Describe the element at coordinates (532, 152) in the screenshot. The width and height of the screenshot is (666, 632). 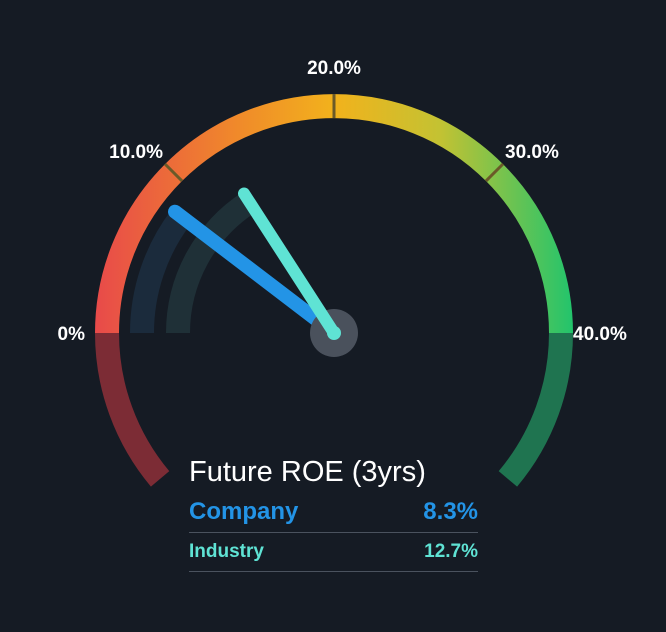
I see `gauge-tick-label: 30.0%` at that location.